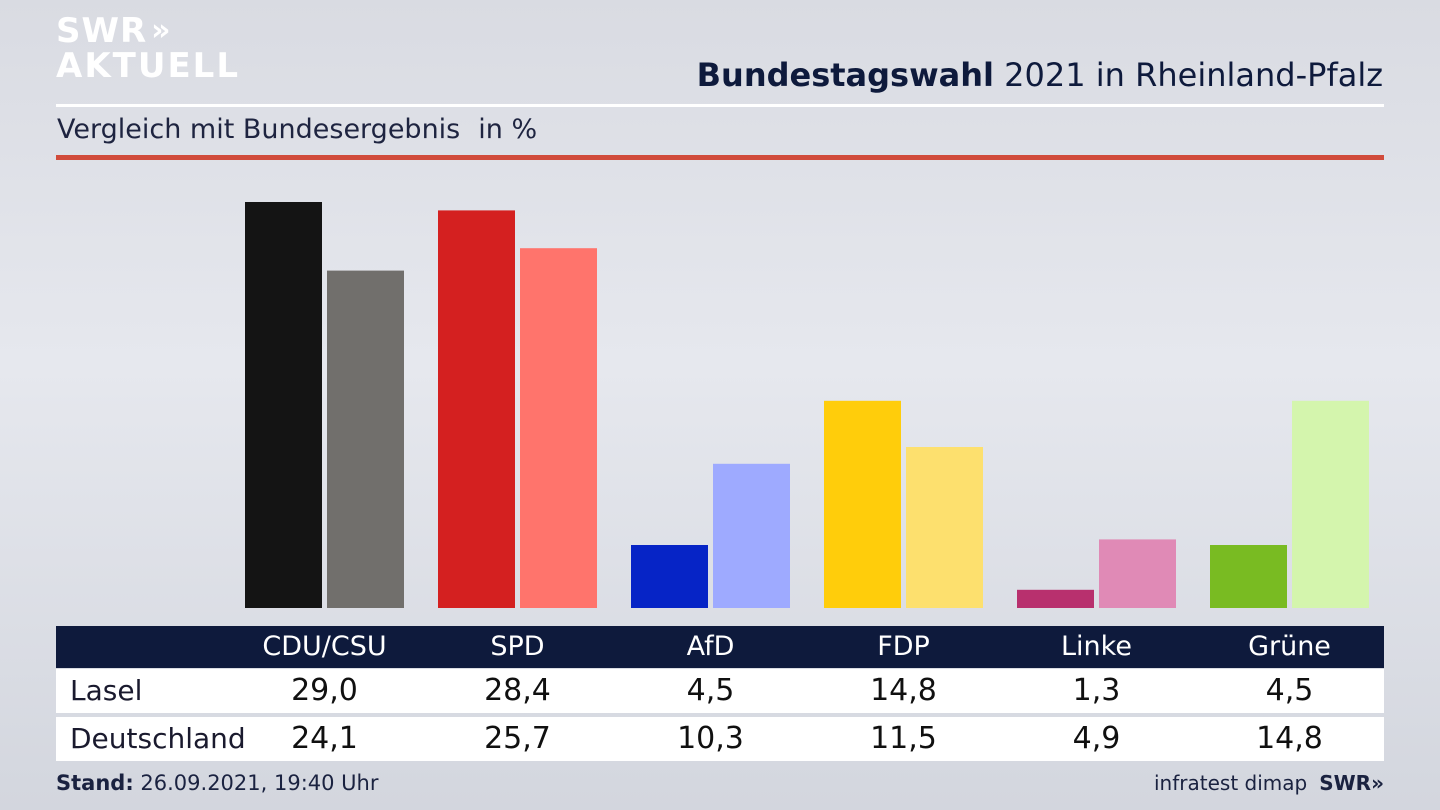 This screenshot has width=1440, height=810. What do you see at coordinates (1137, 573) in the screenshot?
I see `bar-linke-deutschland` at bounding box center [1137, 573].